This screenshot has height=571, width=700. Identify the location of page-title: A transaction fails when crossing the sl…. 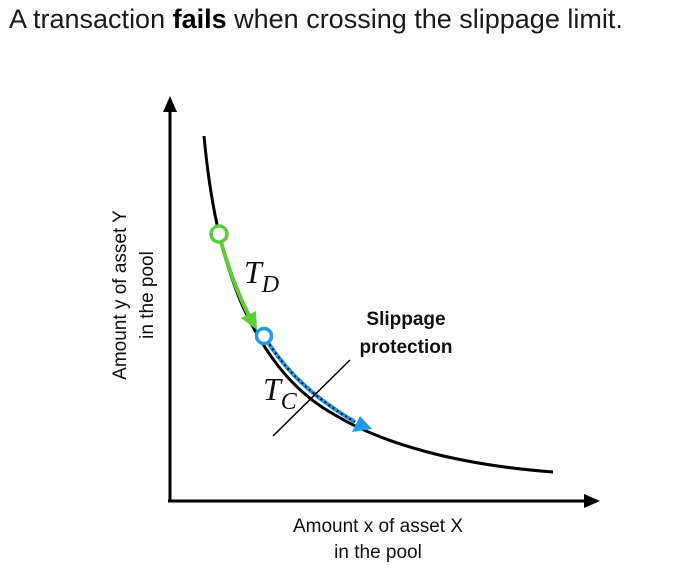
(316, 19).